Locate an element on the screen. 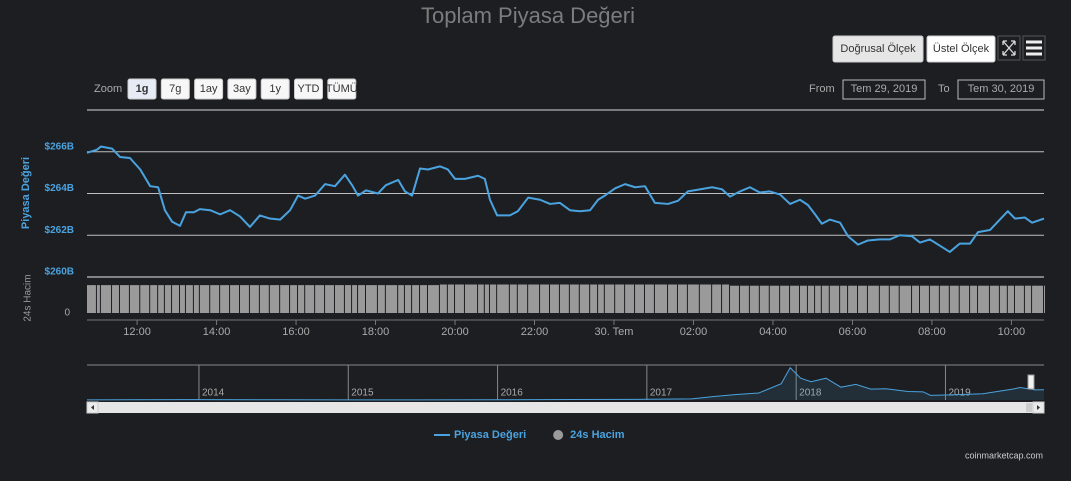 This screenshot has height=481, width=1071. fullscreen-button is located at coordinates (1009, 48).